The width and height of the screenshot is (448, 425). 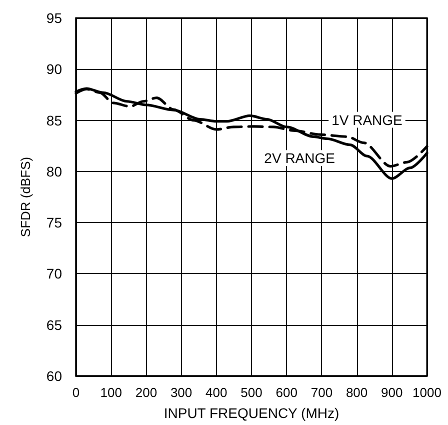 I want to click on x-tick-label: 100, so click(x=111, y=392).